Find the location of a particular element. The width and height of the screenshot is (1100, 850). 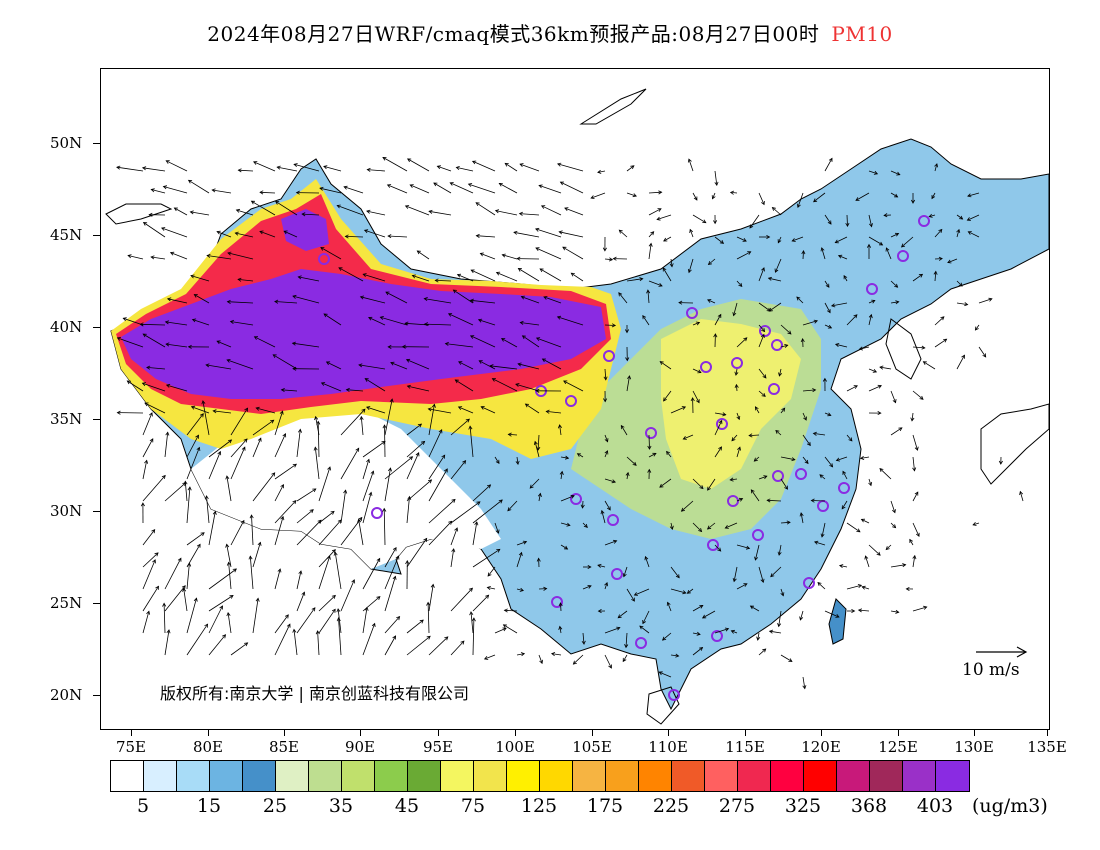

legend-swatch is located at coordinates (259, 776).